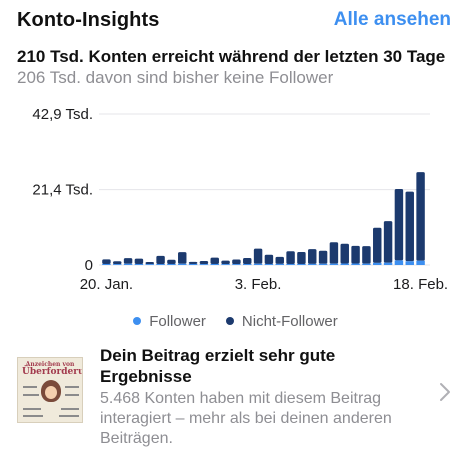  I want to click on follower-dot-icon, so click(137, 321).